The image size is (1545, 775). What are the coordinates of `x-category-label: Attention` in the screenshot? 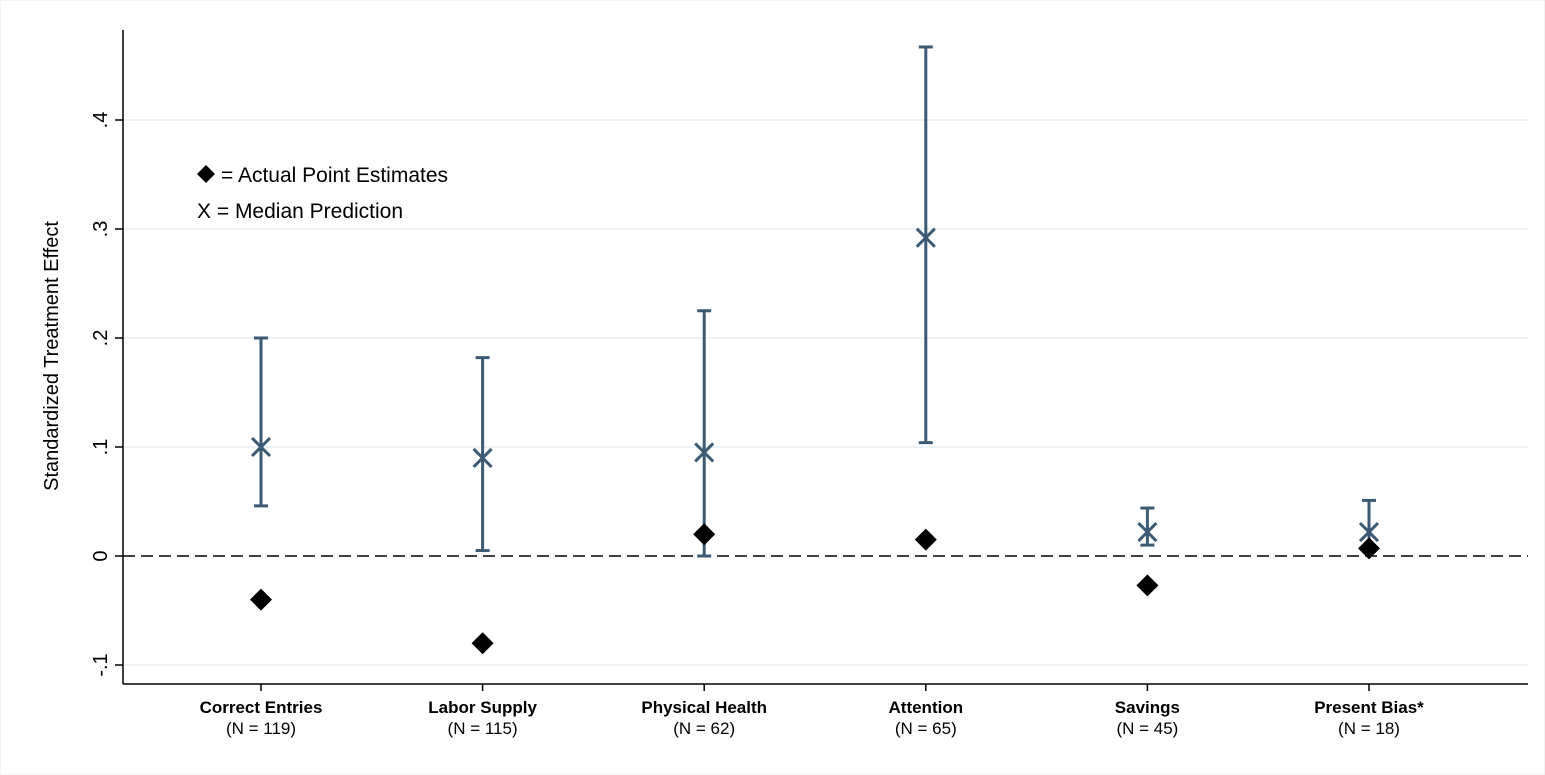 It's located at (926, 707).